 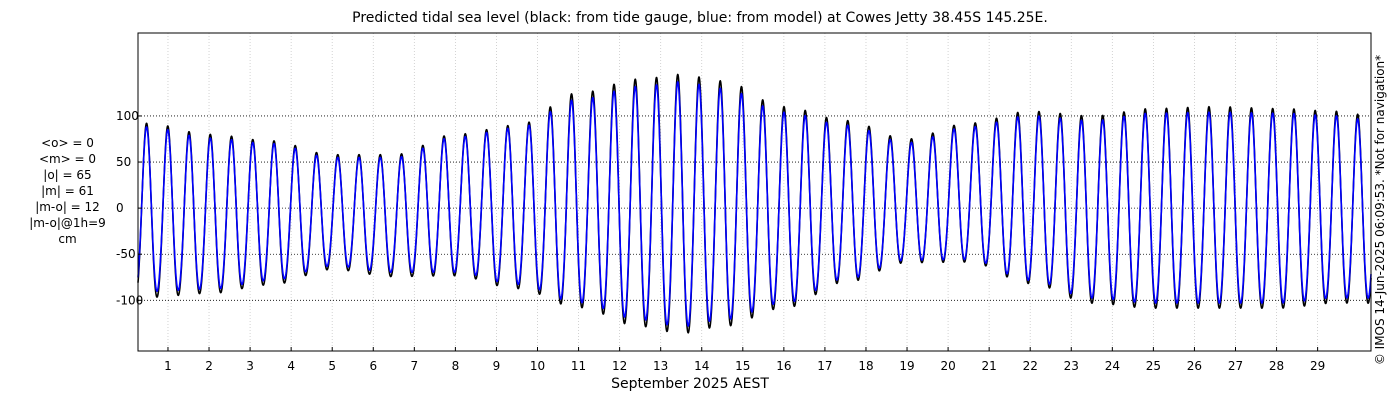 I want to click on x-tick-label: 29, so click(x=1317, y=366).